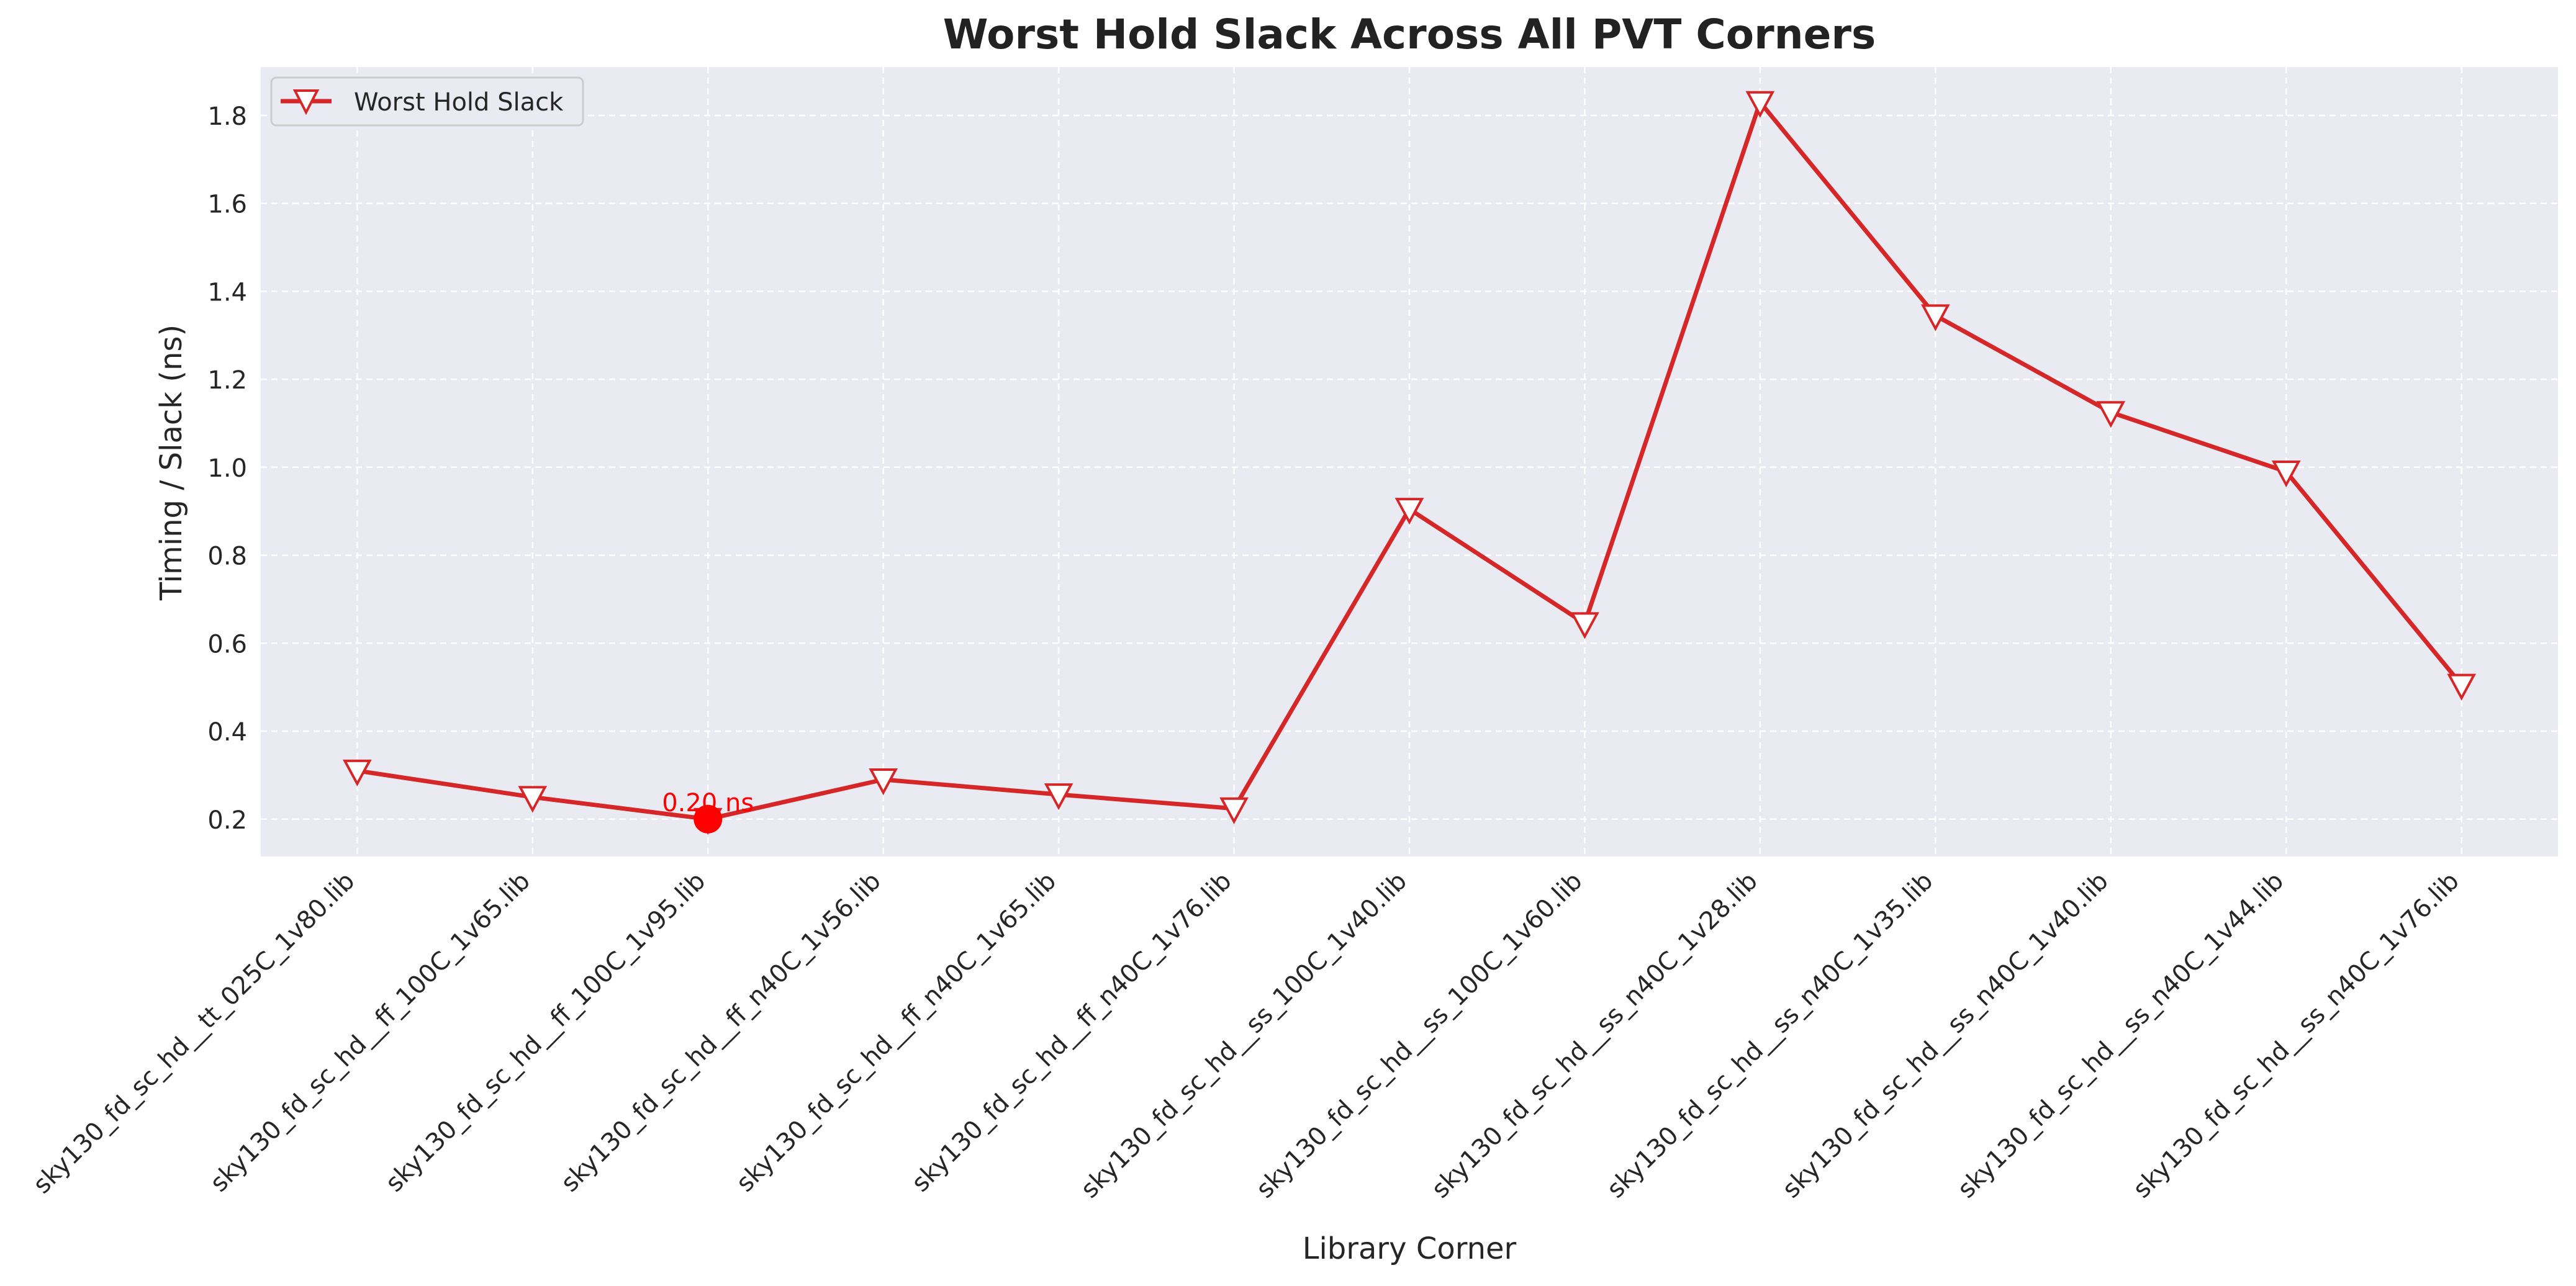 The width and height of the screenshot is (2576, 1286). I want to click on y-tick-label: 0.6, so click(227, 644).